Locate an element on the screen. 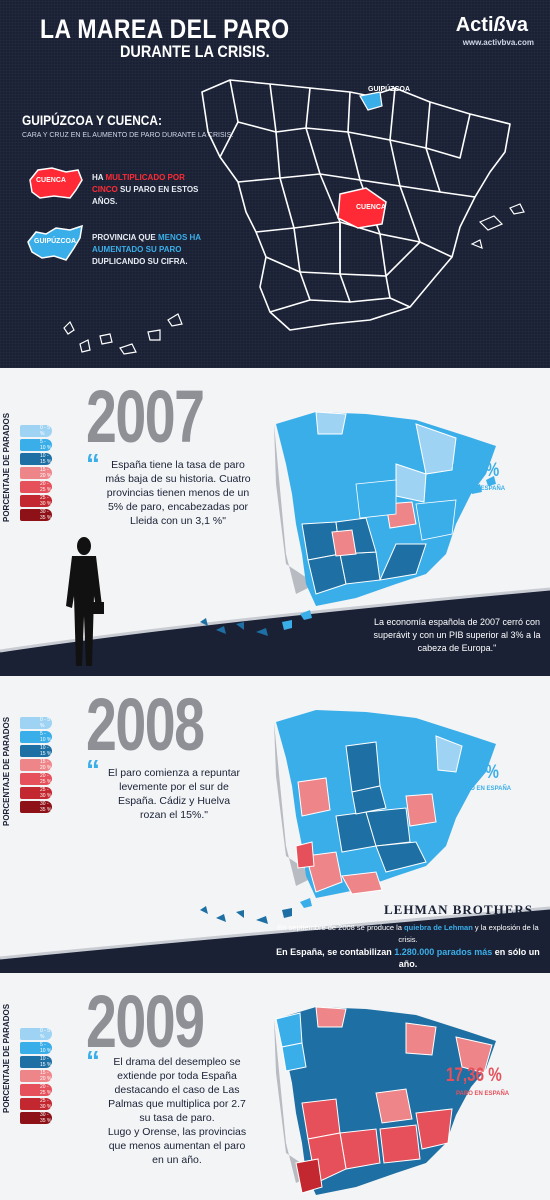  note-2008-line2-post: en sólo un año. is located at coordinates (469, 957).